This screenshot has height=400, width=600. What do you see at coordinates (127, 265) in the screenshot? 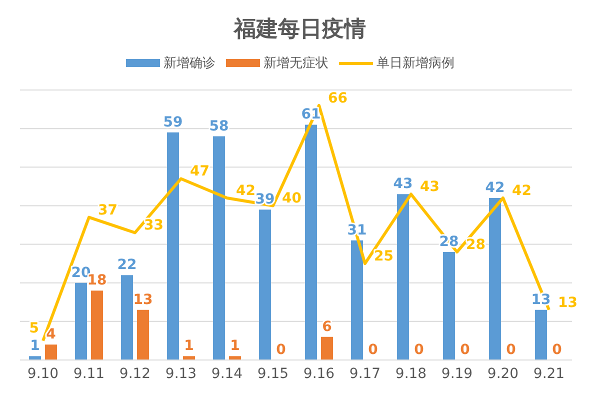
I see `data-label: 22` at bounding box center [127, 265].